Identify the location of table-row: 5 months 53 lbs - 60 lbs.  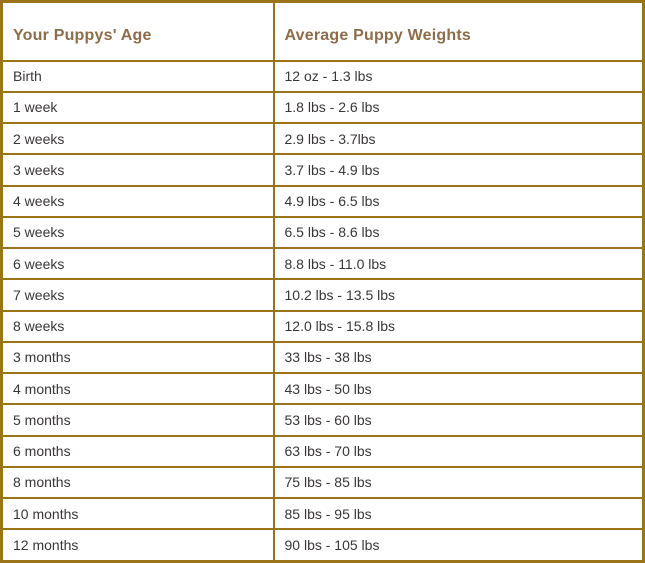
(322, 420).